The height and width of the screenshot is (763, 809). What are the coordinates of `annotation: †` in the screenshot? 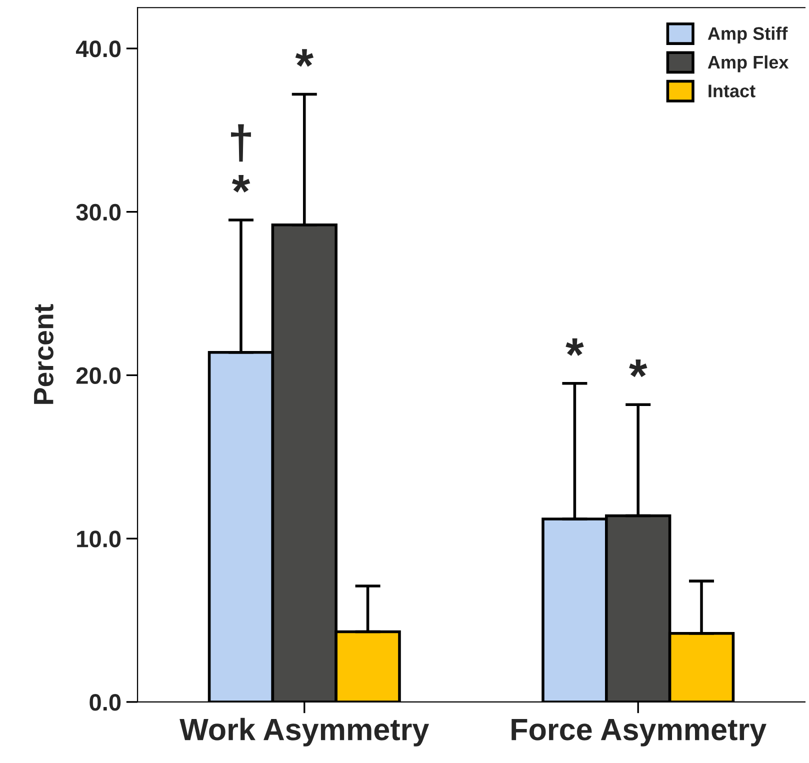 It's located at (241, 143).